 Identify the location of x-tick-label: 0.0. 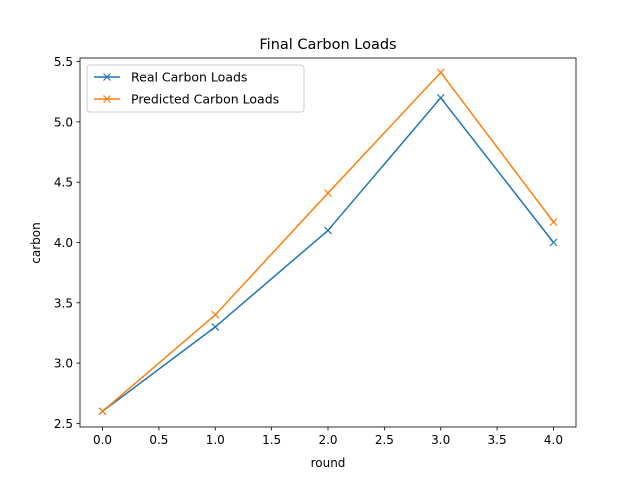
(102, 440).